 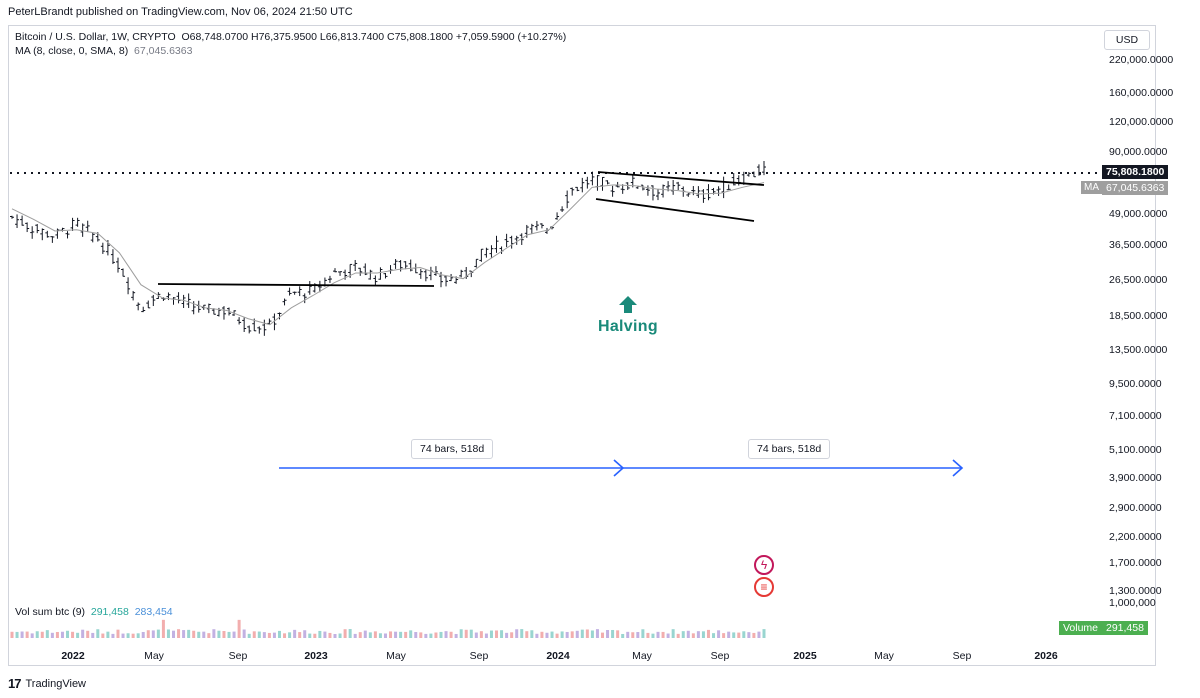 I want to click on halving-arrow-icon, so click(x=628, y=304).